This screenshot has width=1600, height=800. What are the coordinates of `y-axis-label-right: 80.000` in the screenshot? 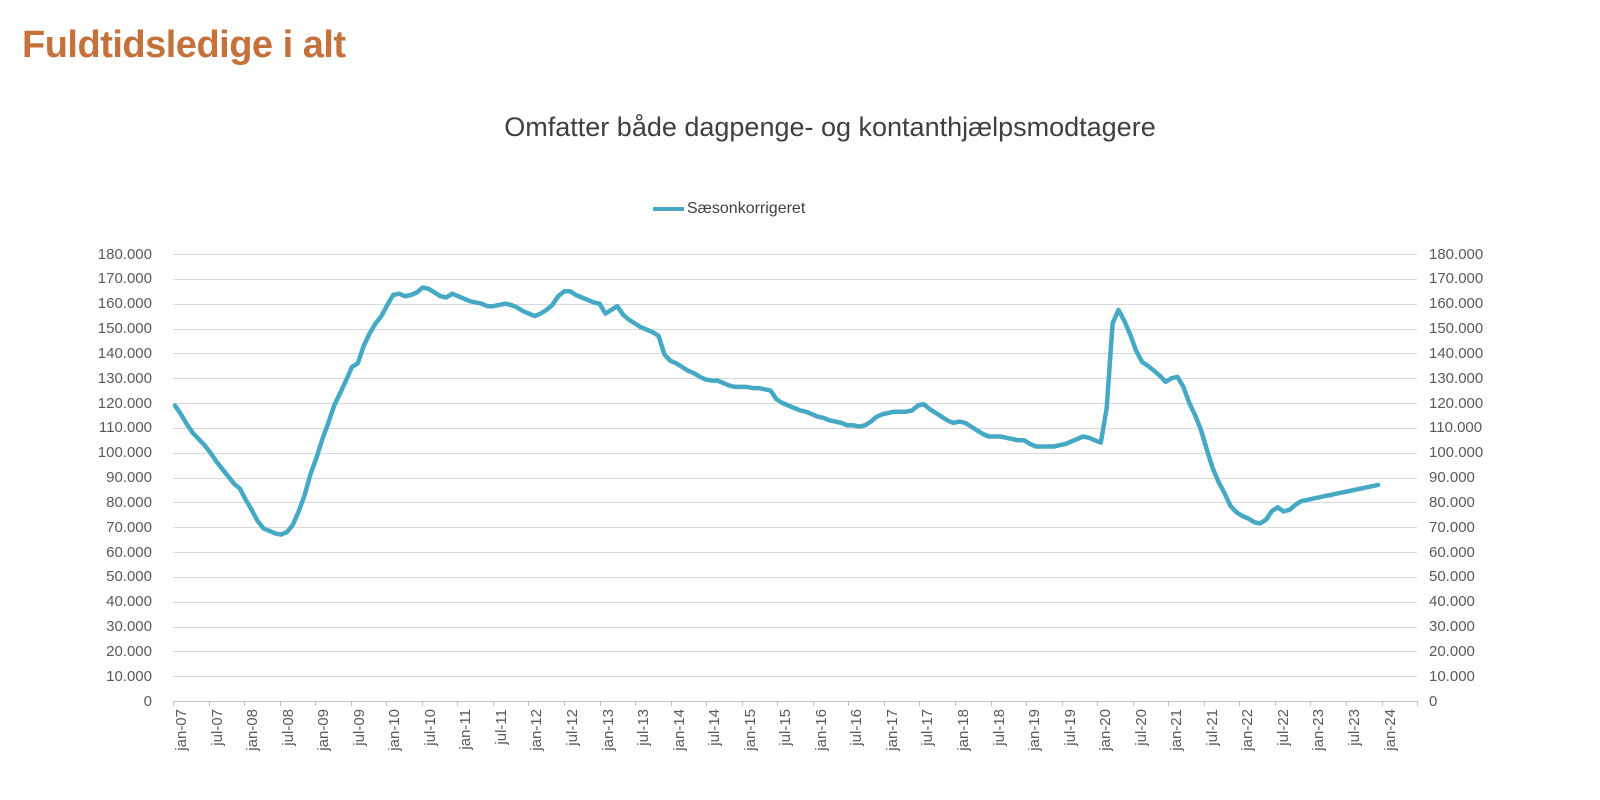 It's located at (1452, 502).